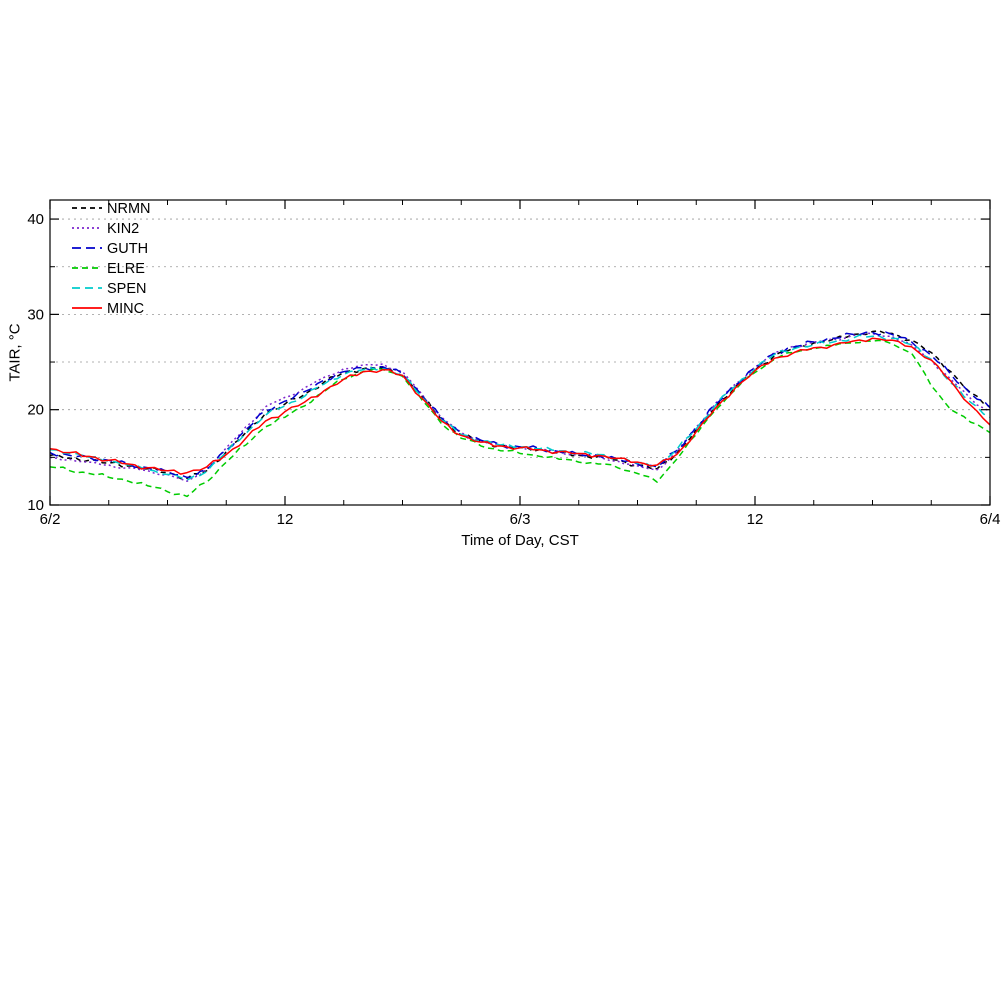 The image size is (1001, 1001). I want to click on series-line-SPEN, so click(520, 407).